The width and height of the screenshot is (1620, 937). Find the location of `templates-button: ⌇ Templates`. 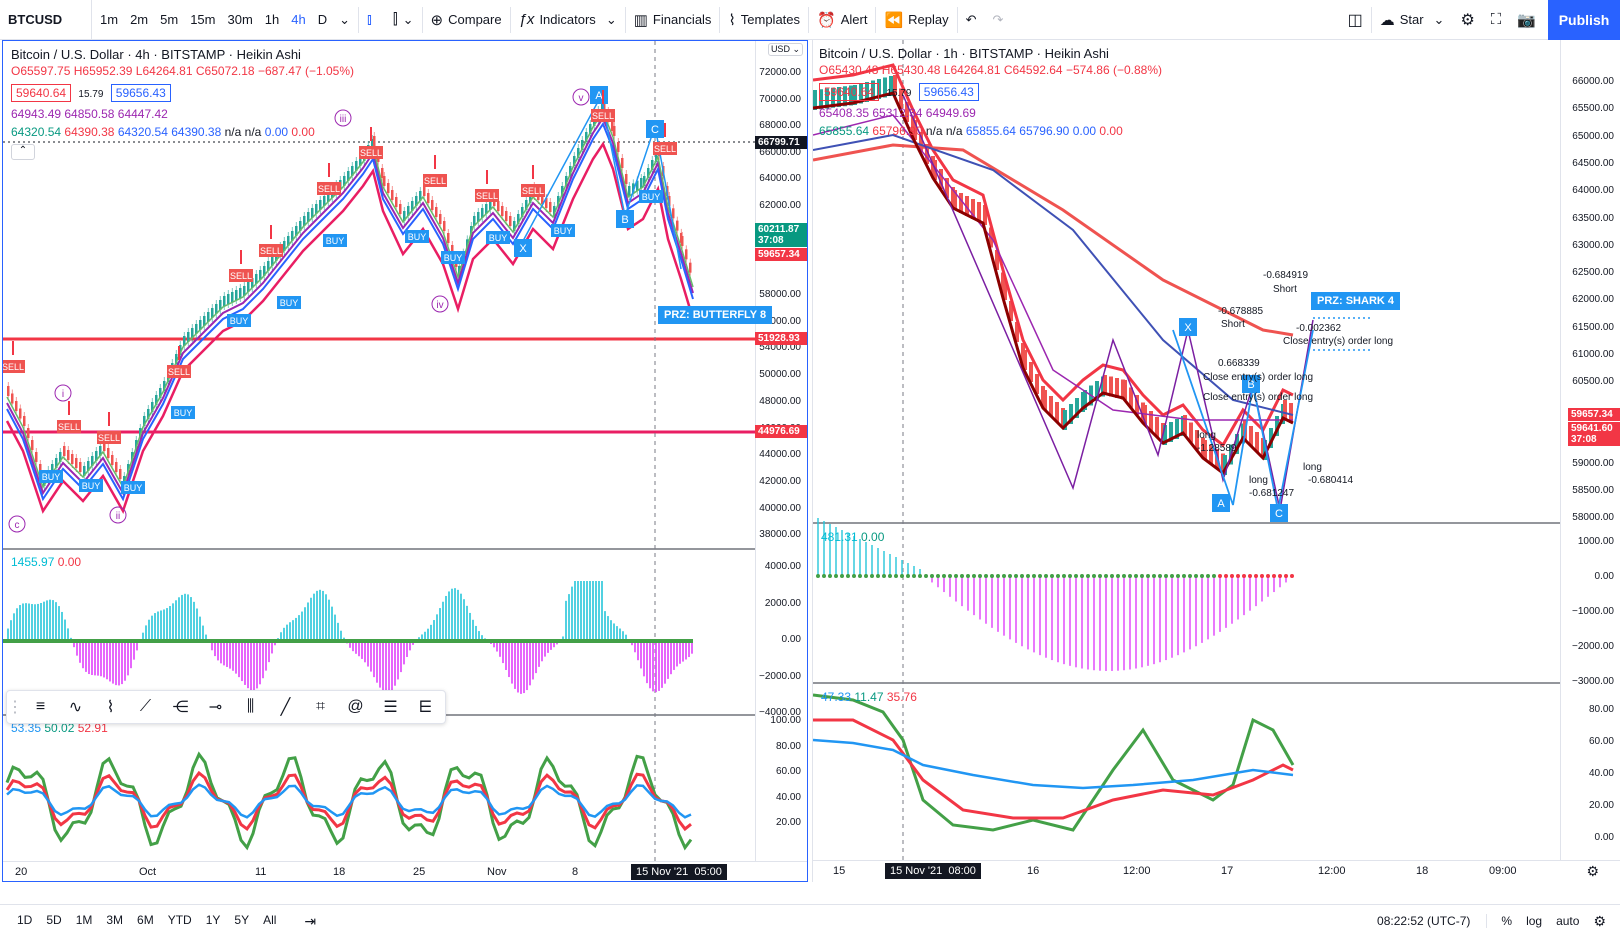

templates-button: ⌇ Templates is located at coordinates (764, 20).